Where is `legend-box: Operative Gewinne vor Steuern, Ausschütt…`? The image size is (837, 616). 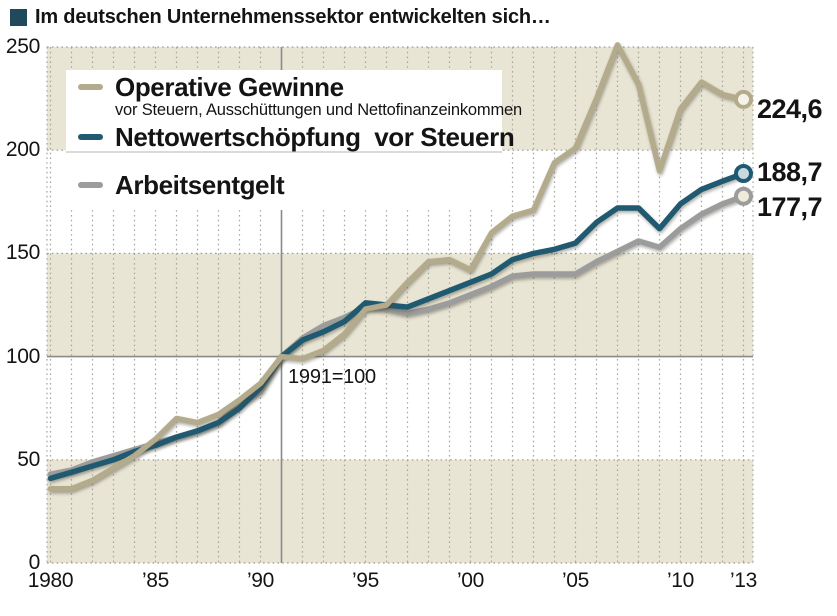 legend-box: Operative Gewinne vor Steuern, Ausschütt… is located at coordinates (294, 140).